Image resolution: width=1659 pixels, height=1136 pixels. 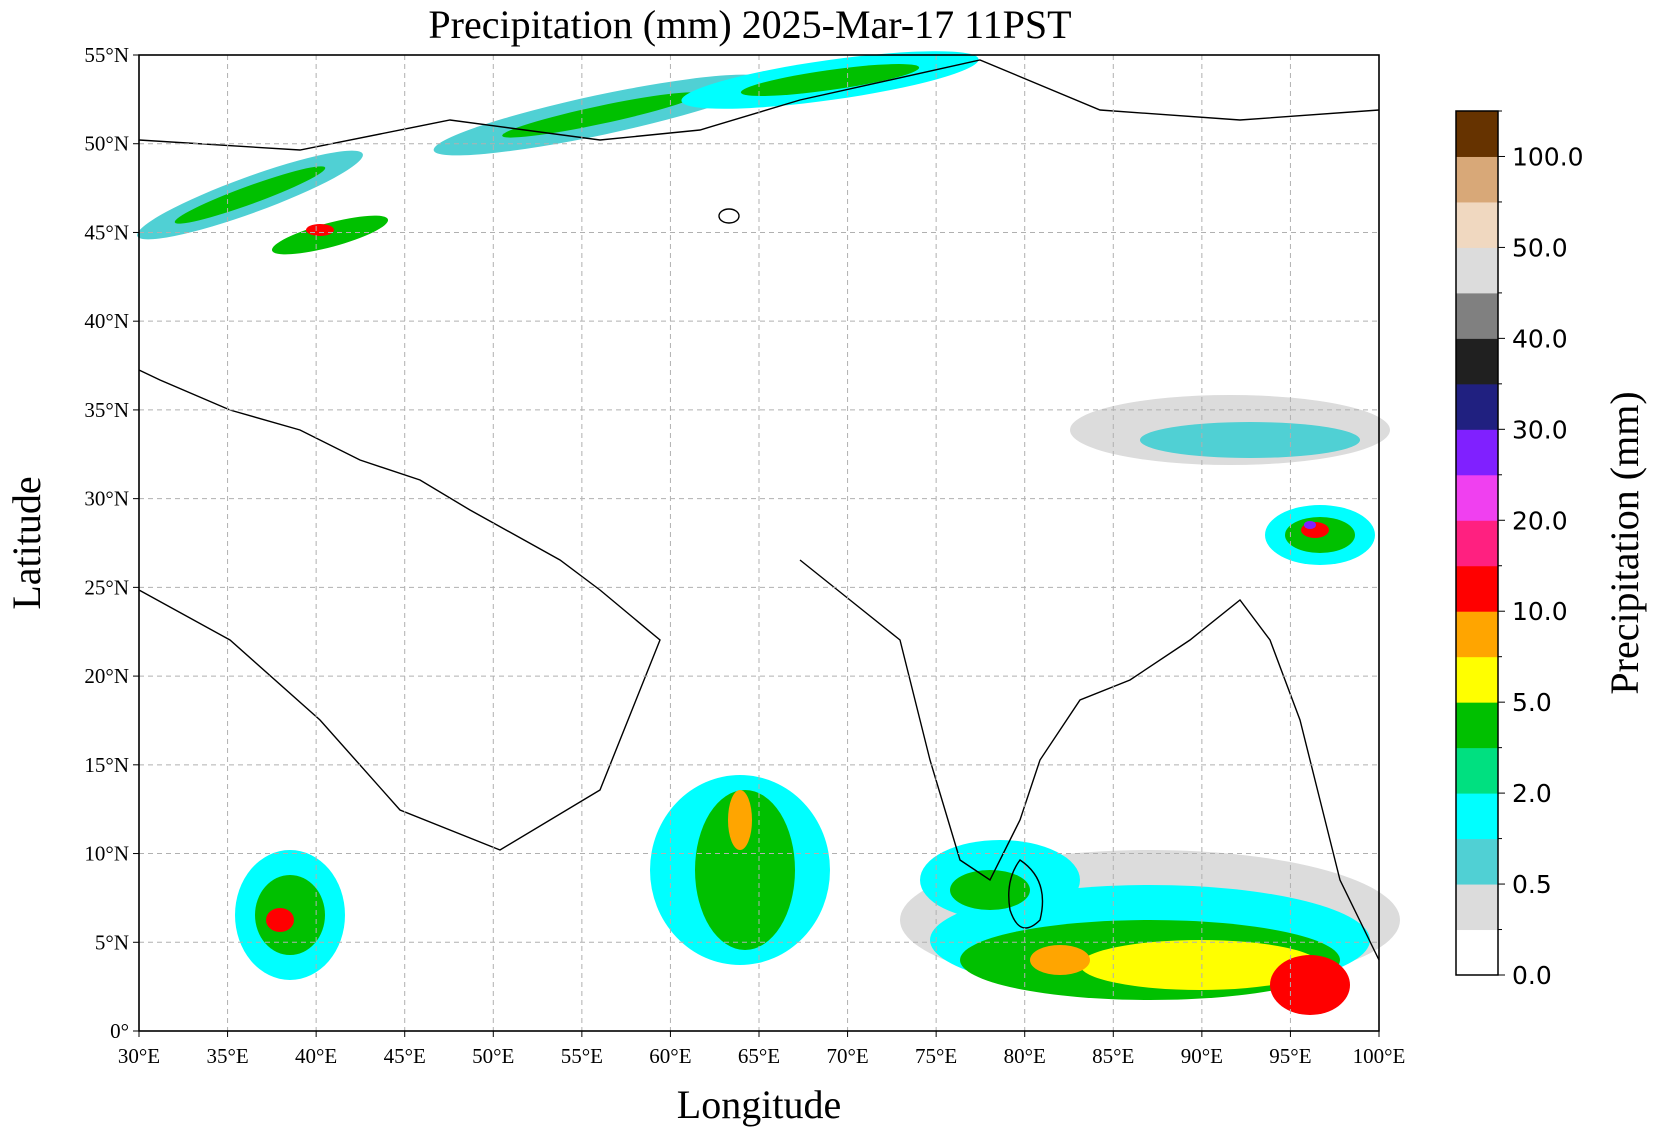 I want to click on colorbar-tick-label: 50.0, so click(x=1540, y=247).